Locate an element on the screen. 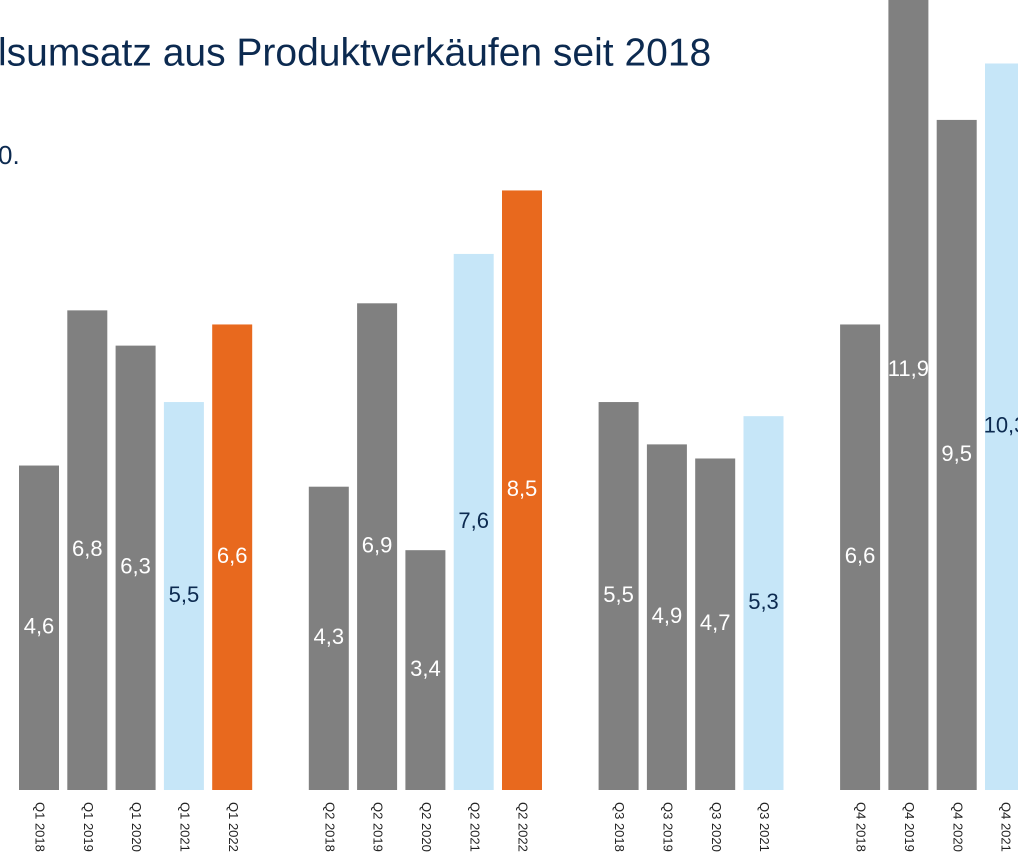 The image size is (1018, 865). x-tick-label: Q4 2019 is located at coordinates (909, 827).